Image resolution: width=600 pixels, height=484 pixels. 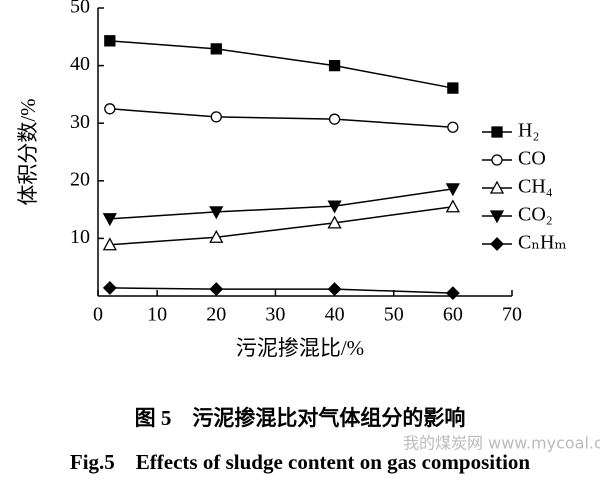 What do you see at coordinates (98, 315) in the screenshot?
I see `x-tick-label: 0` at bounding box center [98, 315].